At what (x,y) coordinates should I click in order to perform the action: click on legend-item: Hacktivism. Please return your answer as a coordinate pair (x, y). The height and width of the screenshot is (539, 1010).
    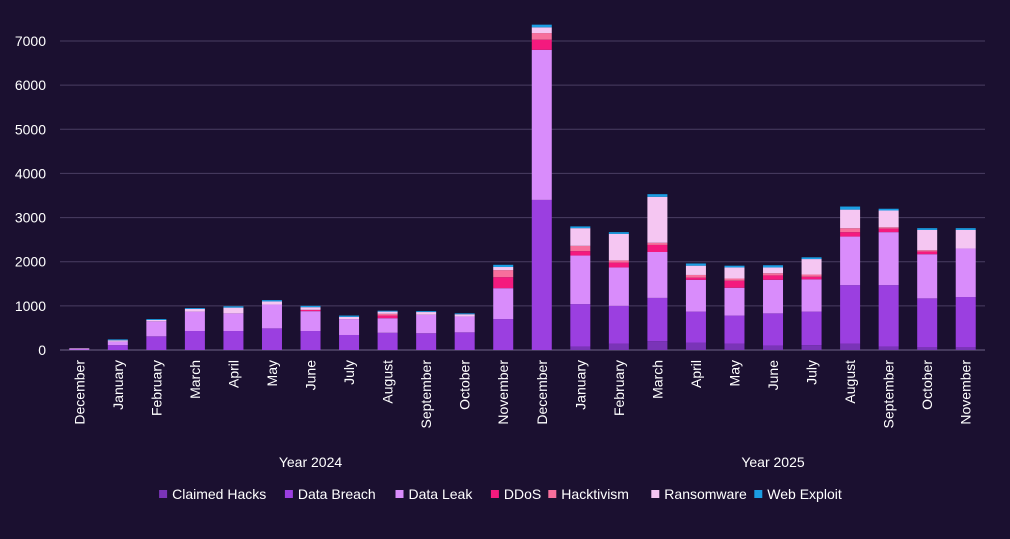
    Looking at the image, I should click on (588, 494).